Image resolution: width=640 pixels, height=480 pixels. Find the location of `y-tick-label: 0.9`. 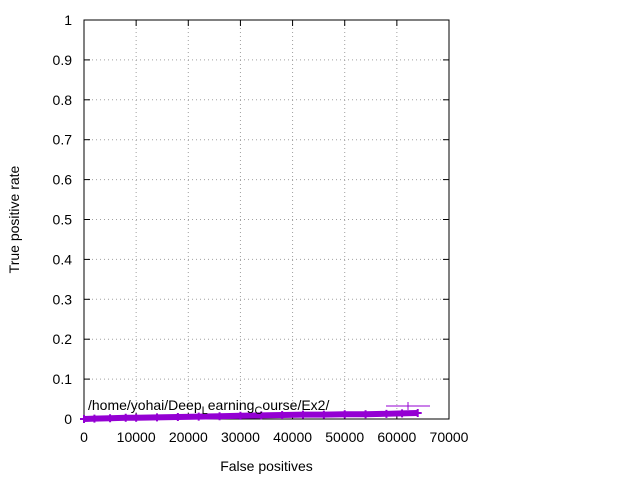

y-tick-label: 0.9 is located at coordinates (63, 60).